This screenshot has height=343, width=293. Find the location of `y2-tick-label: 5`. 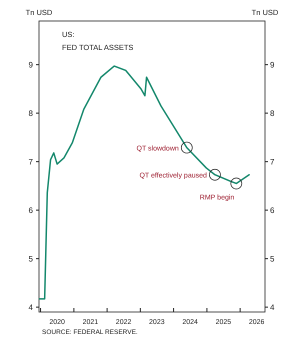

y2-tick-label: 5 is located at coordinates (272, 259).